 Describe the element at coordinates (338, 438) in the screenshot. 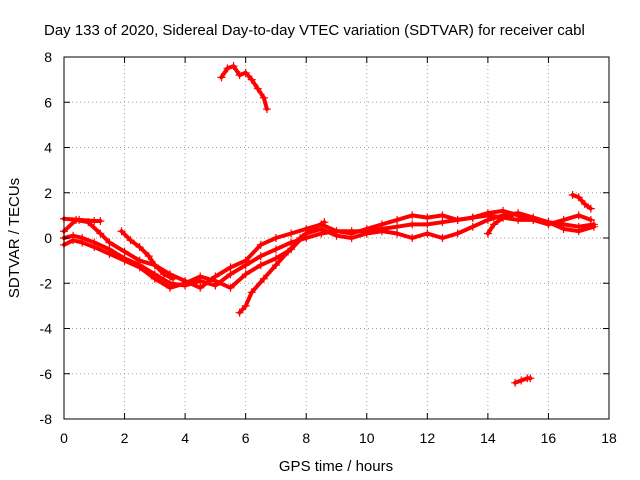

I see `x-tick-labels: 0 2 4 6 8 10 12 14 16 18` at that location.